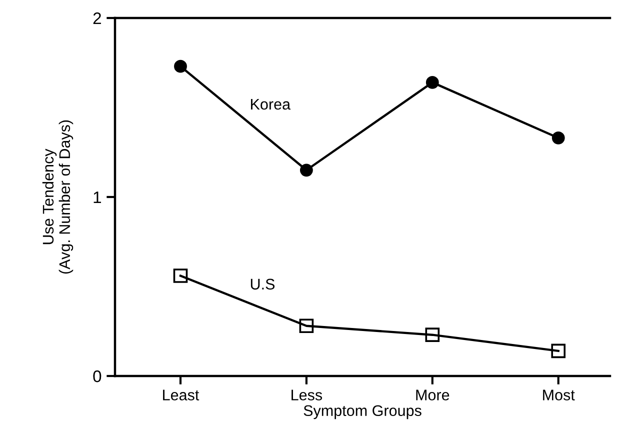 This screenshot has width=620, height=431. Describe the element at coordinates (307, 395) in the screenshot. I see `x-tick-label: Less` at that location.